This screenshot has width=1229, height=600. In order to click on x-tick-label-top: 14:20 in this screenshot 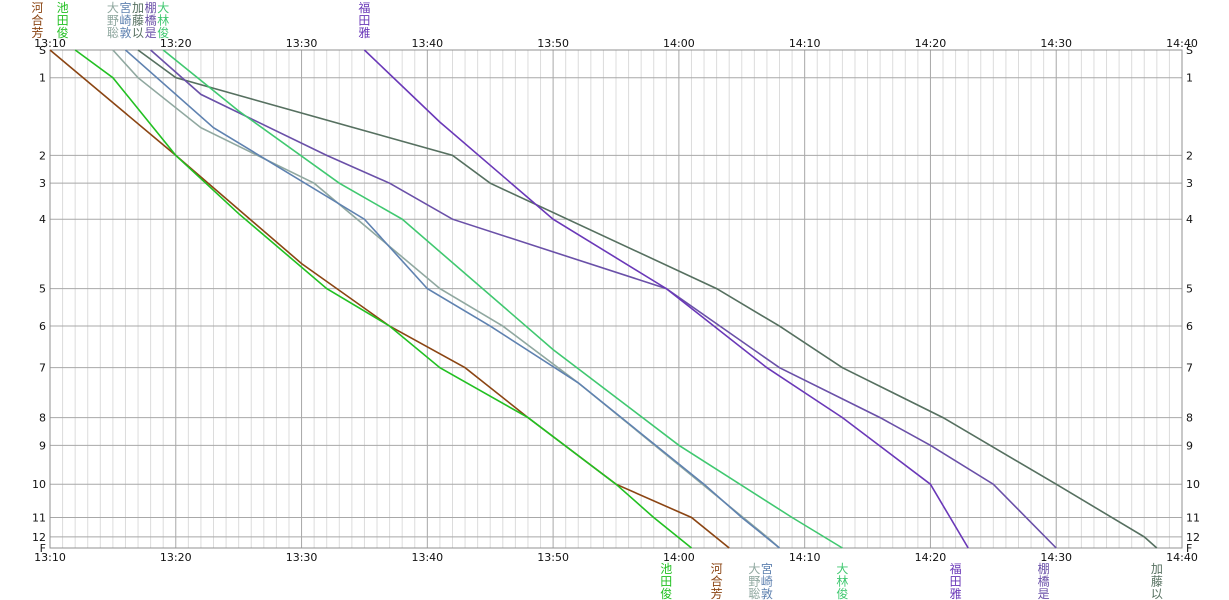, I will do `click(931, 43)`.